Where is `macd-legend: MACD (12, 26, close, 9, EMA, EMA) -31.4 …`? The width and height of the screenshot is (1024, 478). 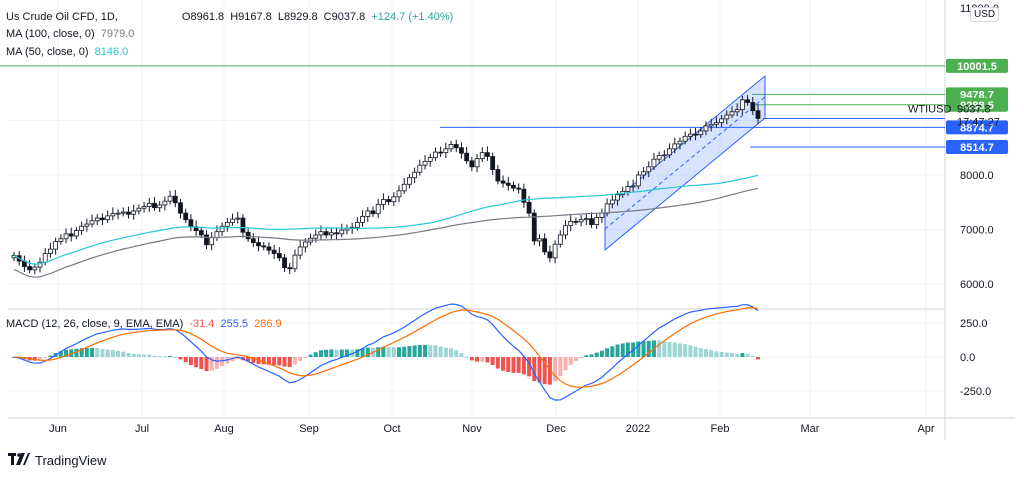 macd-legend: MACD (12, 26, close, 9, EMA, EMA) -31.4 … is located at coordinates (145, 324).